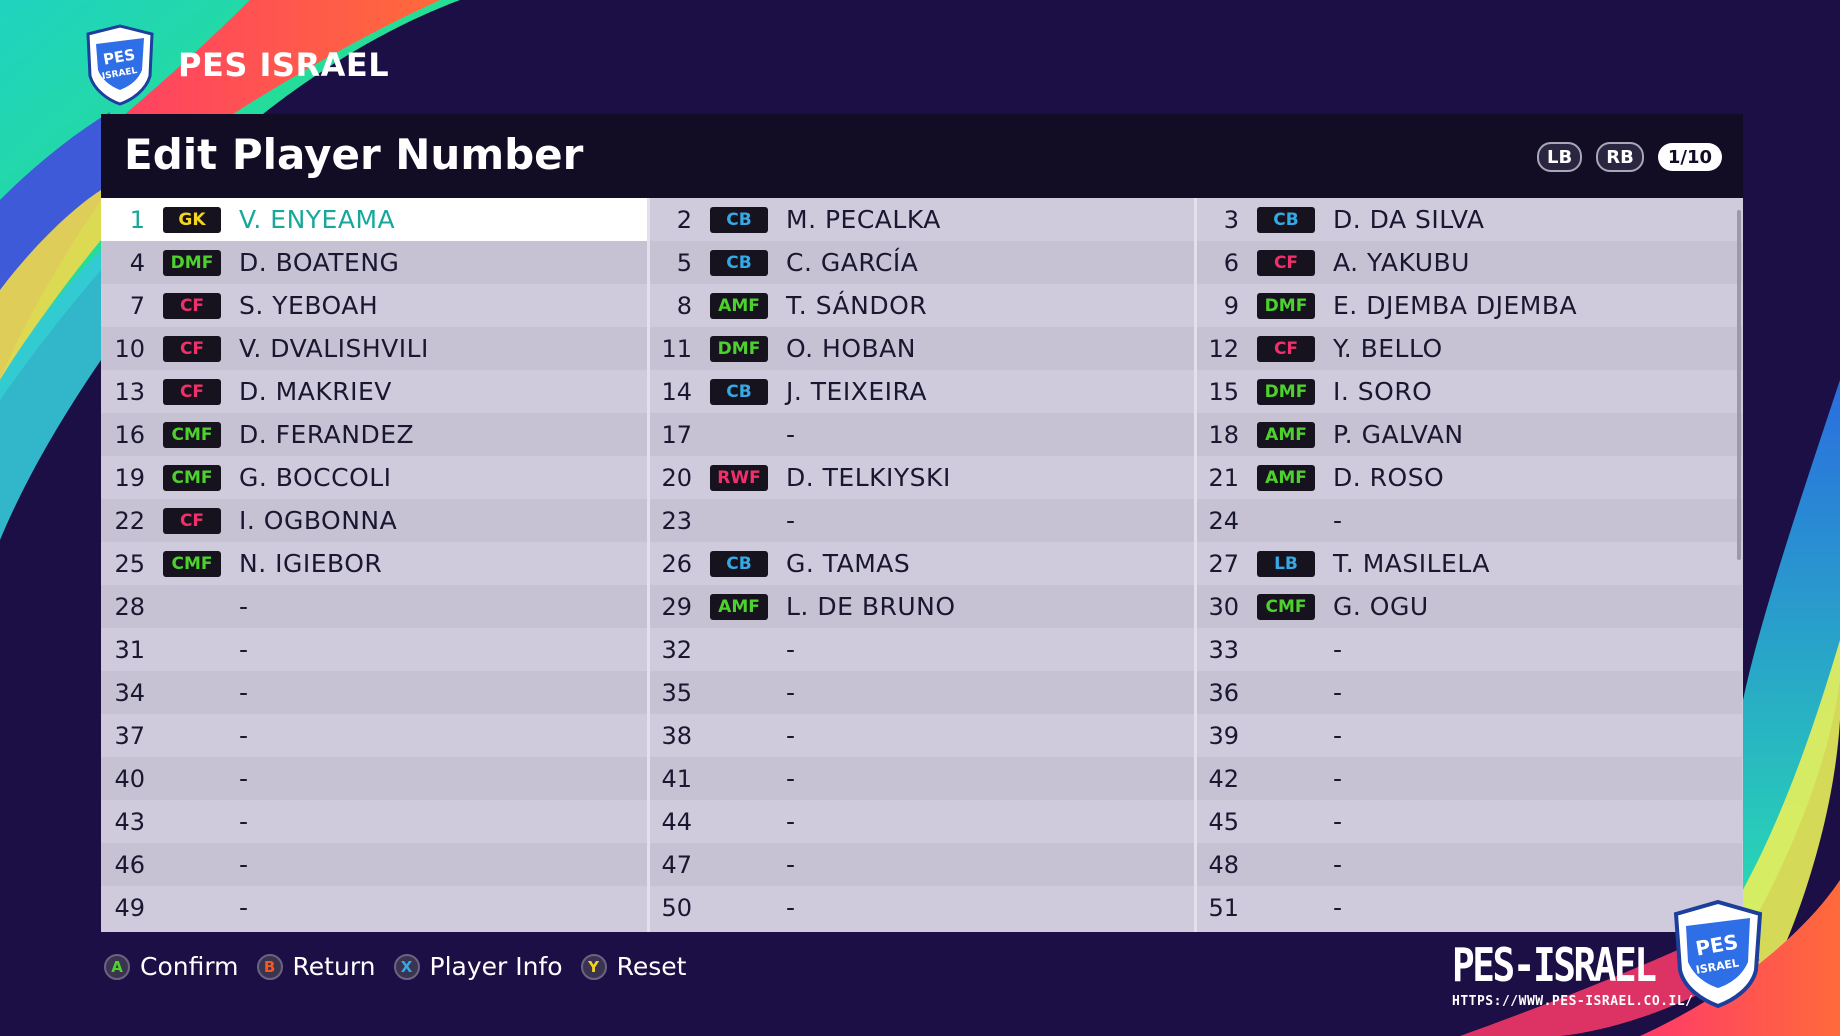 Image resolution: width=1840 pixels, height=1036 pixels. Describe the element at coordinates (676, 477) in the screenshot. I see `shirt-number: 20` at that location.